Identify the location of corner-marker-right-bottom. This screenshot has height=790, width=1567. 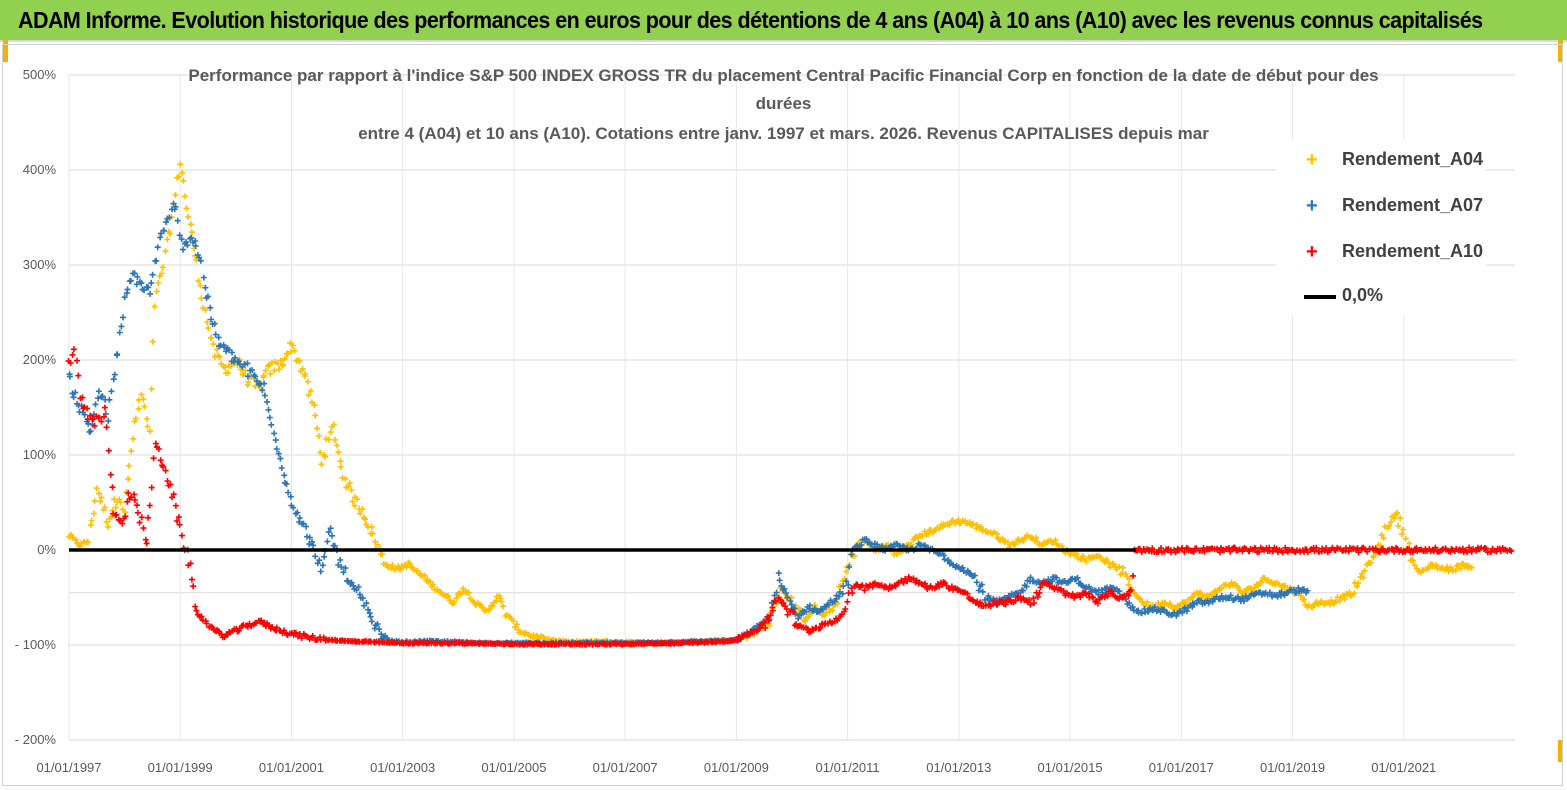
(1560, 751).